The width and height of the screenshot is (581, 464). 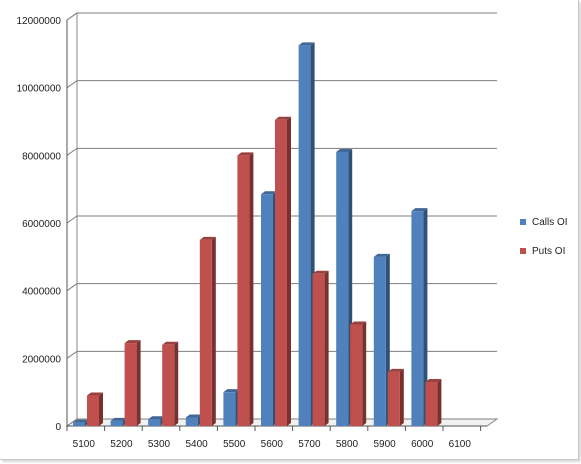 I want to click on legend-label-puts: Puts OI, so click(x=549, y=251).